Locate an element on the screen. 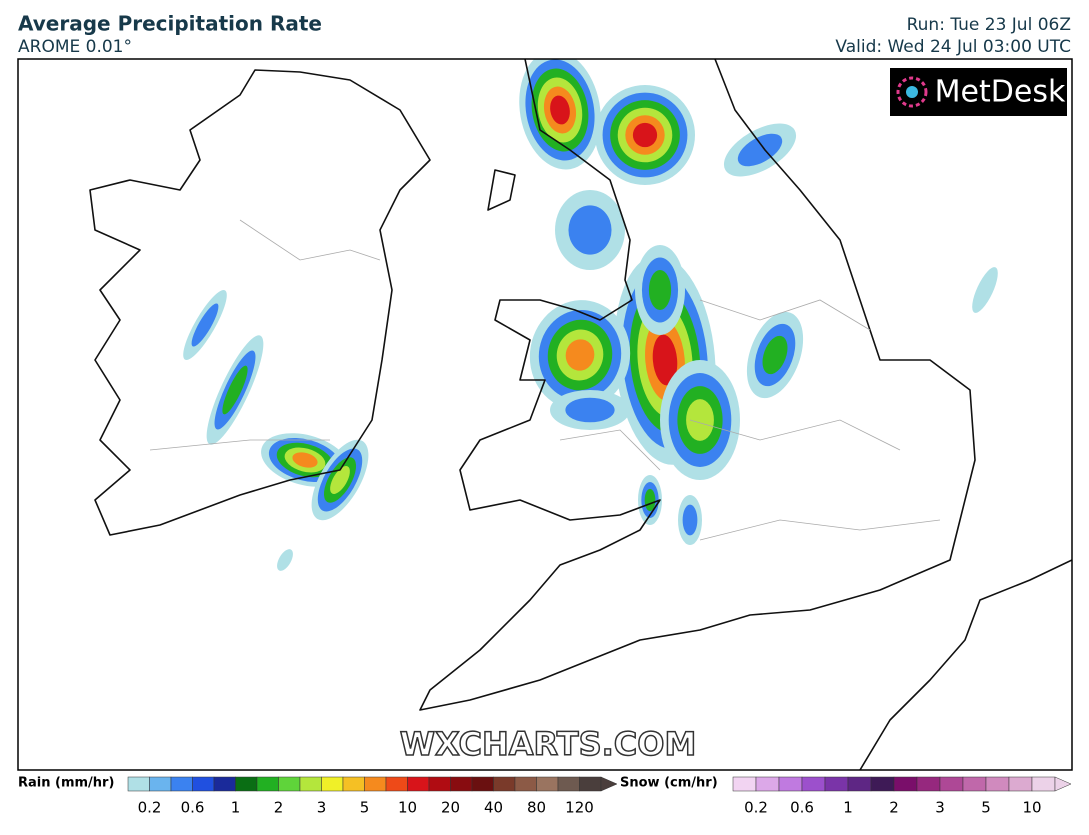 This screenshot has width=1089, height=835. title: Average Precipitation Rate is located at coordinates (170, 24).